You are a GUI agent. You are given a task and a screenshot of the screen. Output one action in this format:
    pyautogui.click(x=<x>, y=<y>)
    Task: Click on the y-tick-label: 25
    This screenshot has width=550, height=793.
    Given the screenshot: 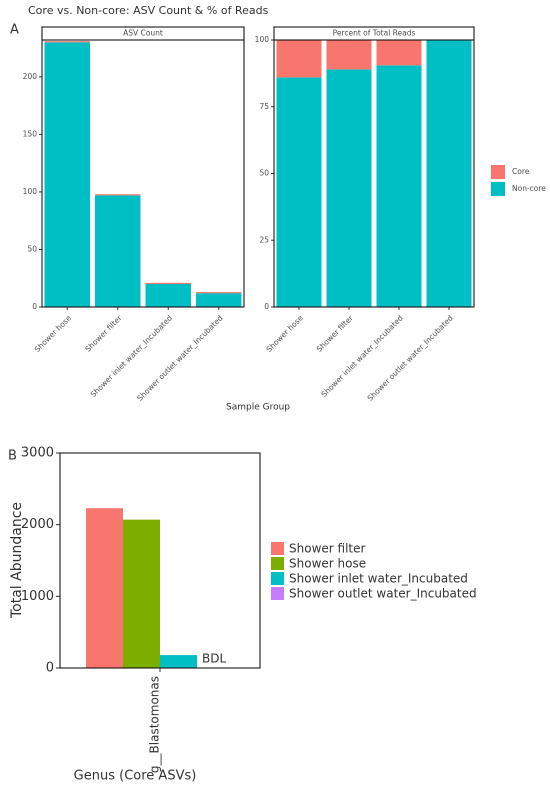 What is the action you would take?
    pyautogui.click(x=264, y=239)
    